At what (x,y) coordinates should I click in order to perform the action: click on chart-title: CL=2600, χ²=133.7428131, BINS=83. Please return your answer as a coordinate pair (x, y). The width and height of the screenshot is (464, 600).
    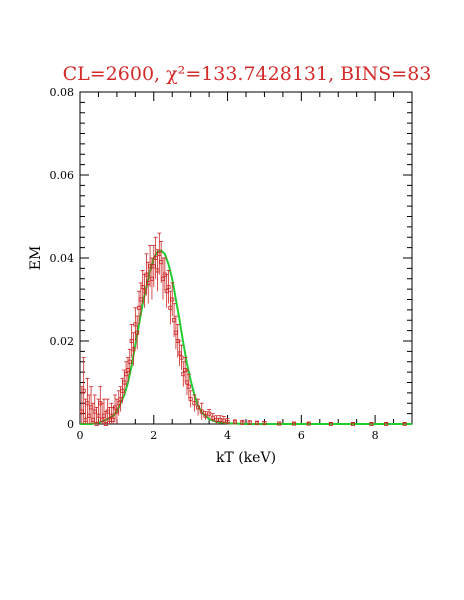
    Looking at the image, I should click on (247, 74).